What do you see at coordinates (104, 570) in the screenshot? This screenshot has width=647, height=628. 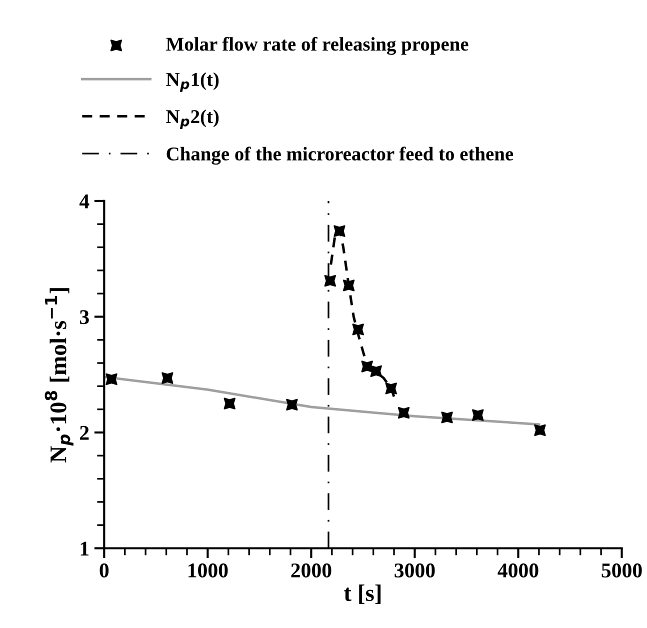 I see `x-tick-label: 0` at bounding box center [104, 570].